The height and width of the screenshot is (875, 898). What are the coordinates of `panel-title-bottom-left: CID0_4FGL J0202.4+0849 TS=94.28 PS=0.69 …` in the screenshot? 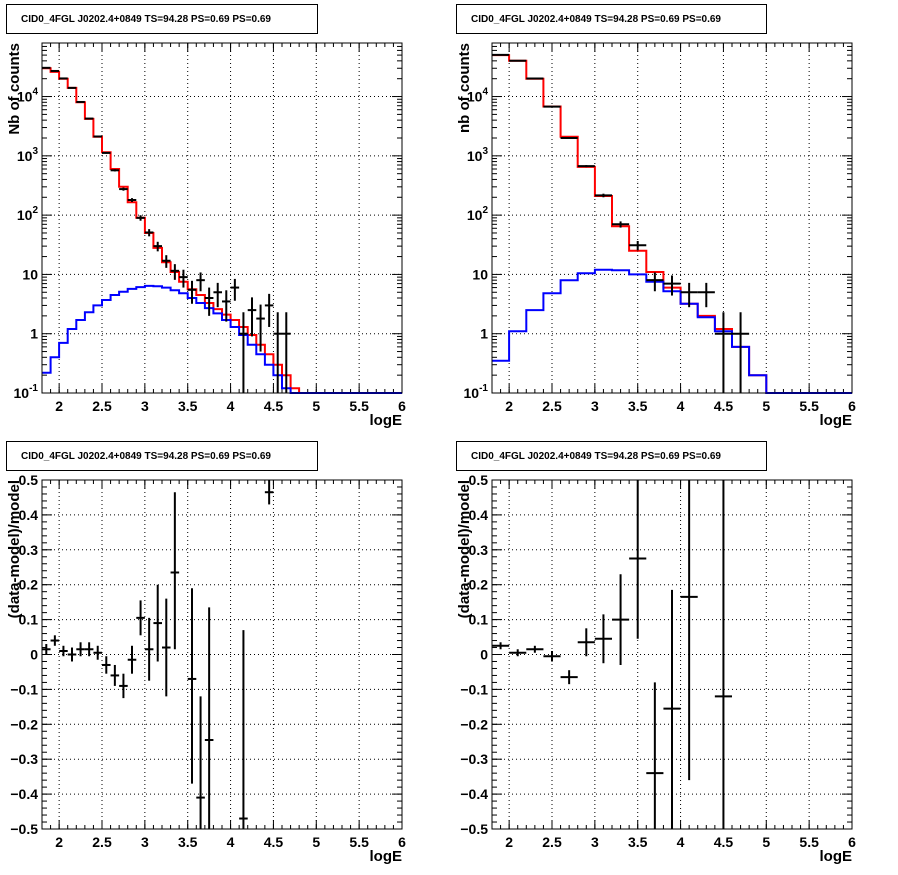 It's located at (162, 456).